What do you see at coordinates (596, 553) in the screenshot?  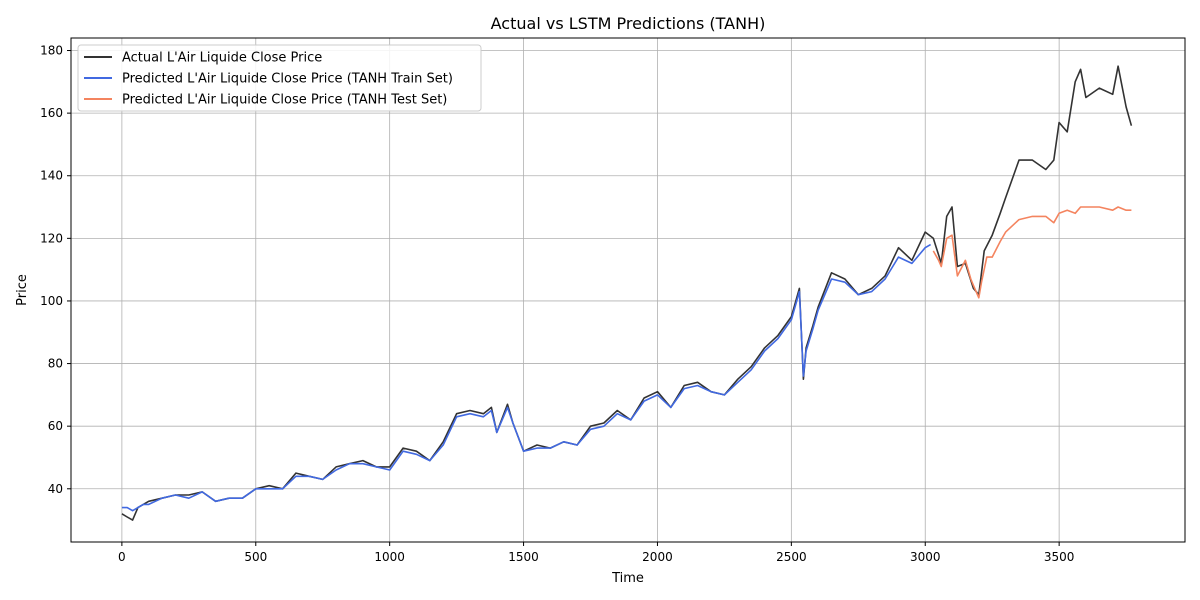 I see `x-axis: 0 500 1000 1500 2000 2500 3000 3500` at bounding box center [596, 553].